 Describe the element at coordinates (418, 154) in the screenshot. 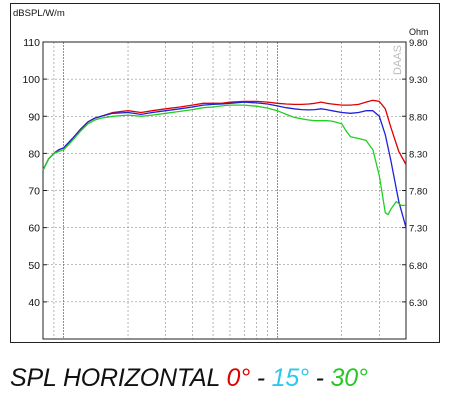

I see `y2-tick-label: 8.30` at that location.